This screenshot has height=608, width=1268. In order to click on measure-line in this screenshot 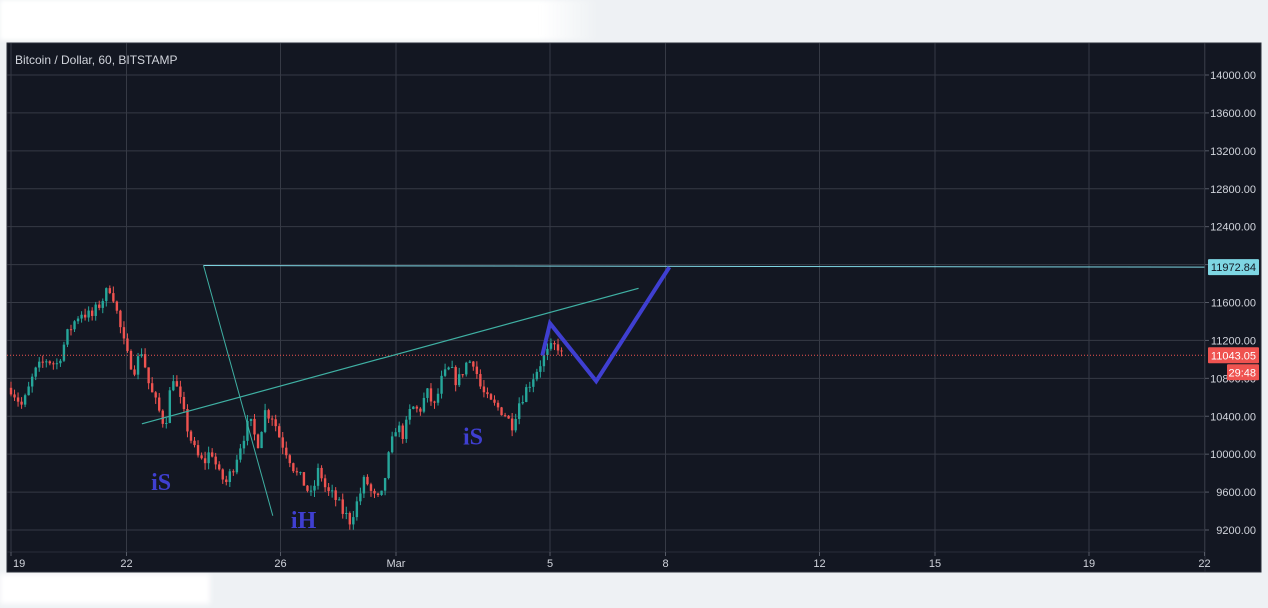, I will do `click(238, 390)`.